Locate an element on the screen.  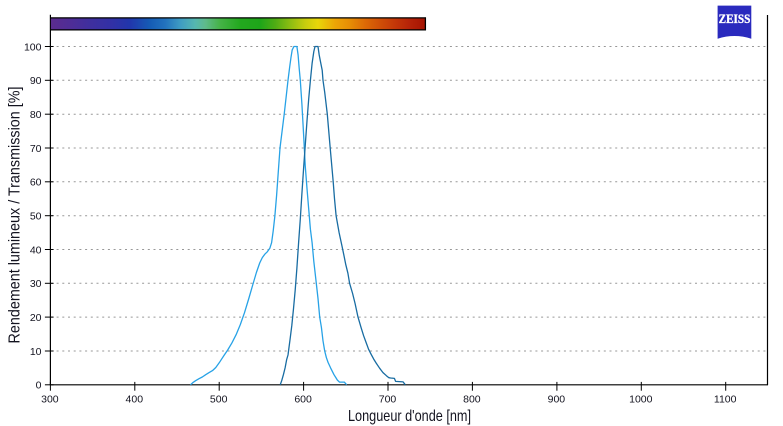
svg-text: 300 is located at coordinates (50, 400).